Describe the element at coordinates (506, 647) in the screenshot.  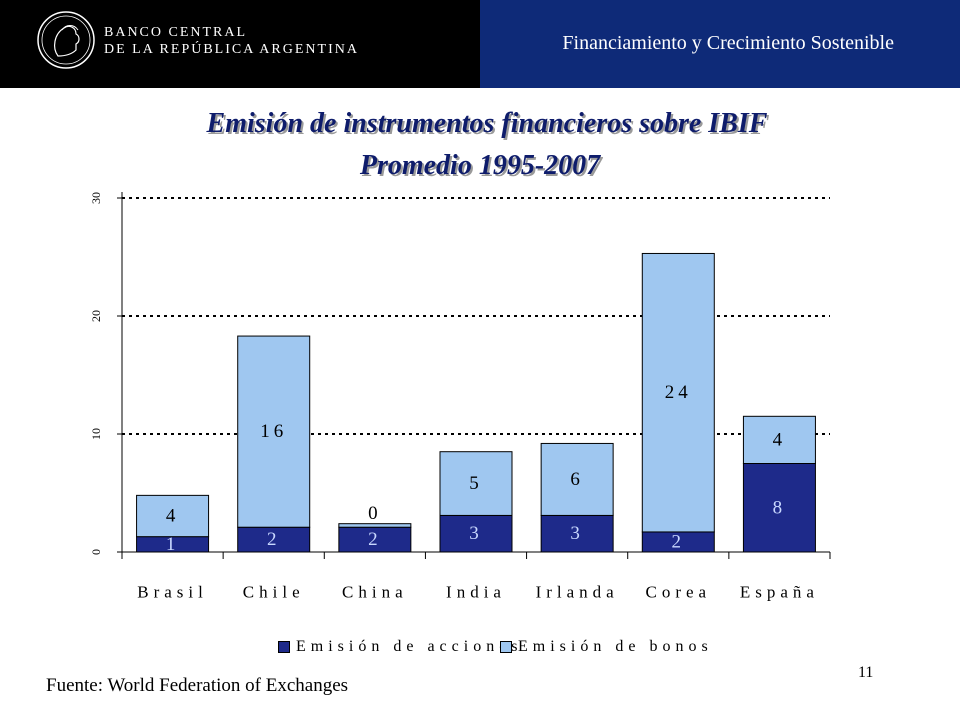
I see `legend-swatch-bonos` at that location.